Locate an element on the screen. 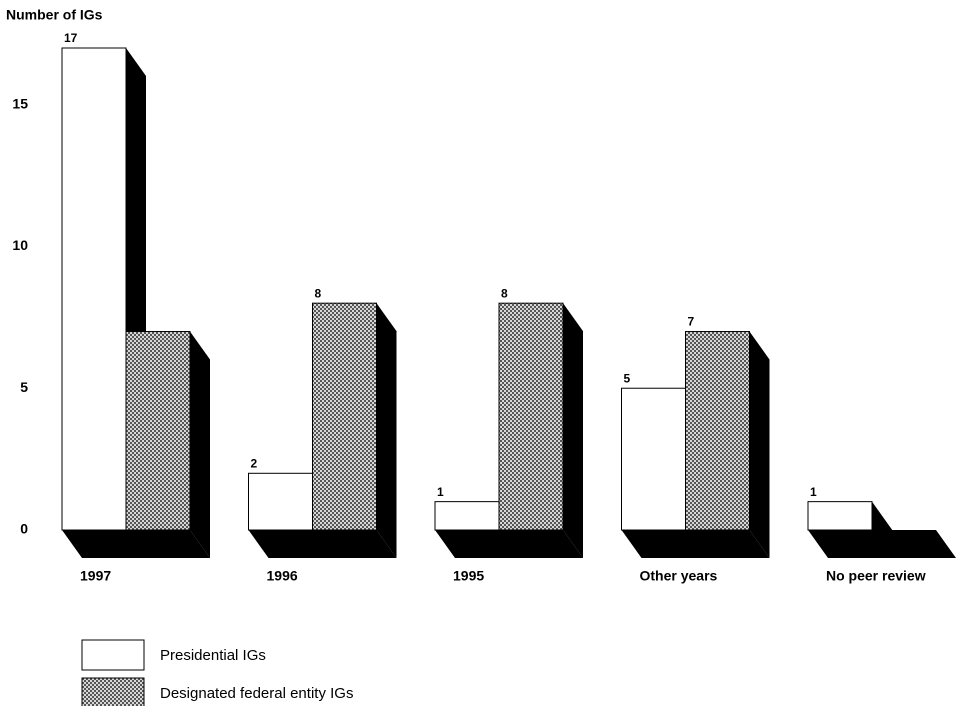  value-label: 0 is located at coordinates (877, 520).